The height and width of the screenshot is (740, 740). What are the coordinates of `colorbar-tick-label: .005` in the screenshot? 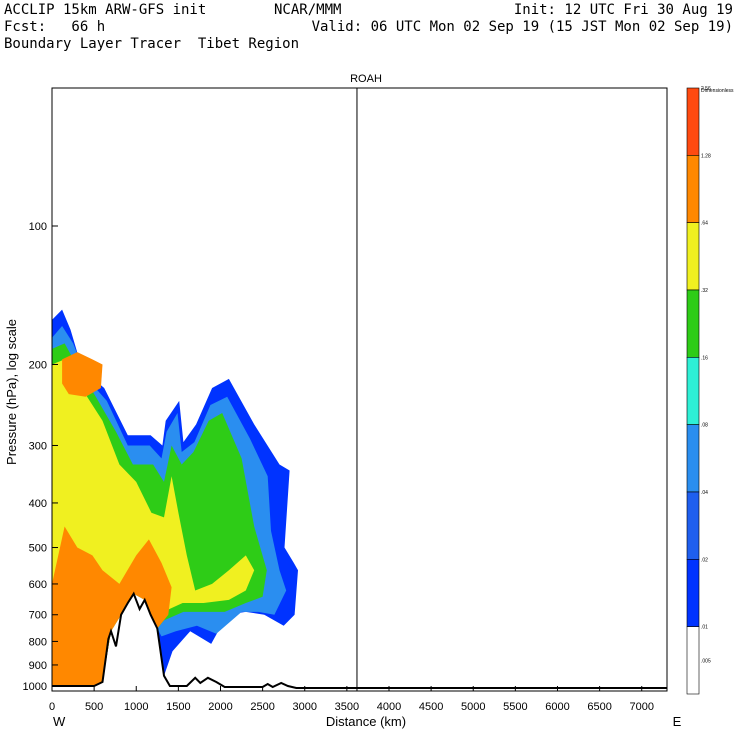 It's located at (706, 661).